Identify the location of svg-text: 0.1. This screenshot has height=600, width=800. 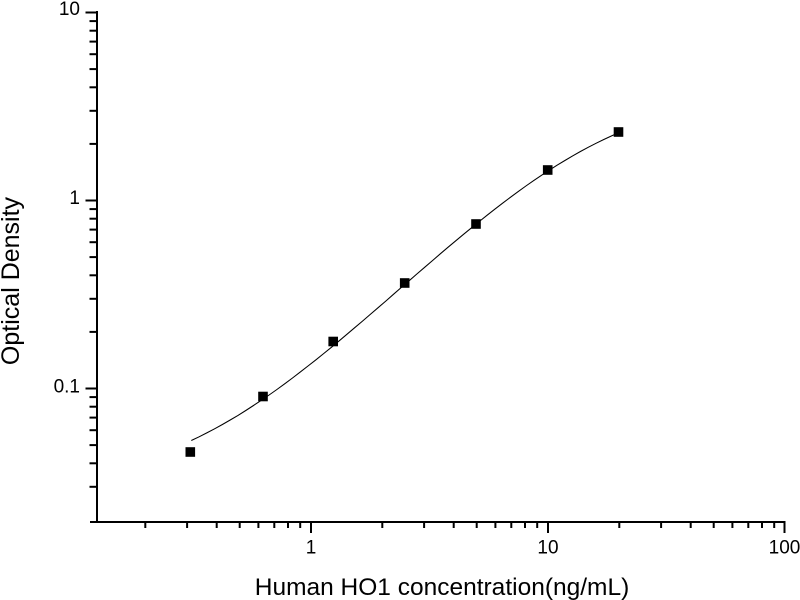
(67, 387).